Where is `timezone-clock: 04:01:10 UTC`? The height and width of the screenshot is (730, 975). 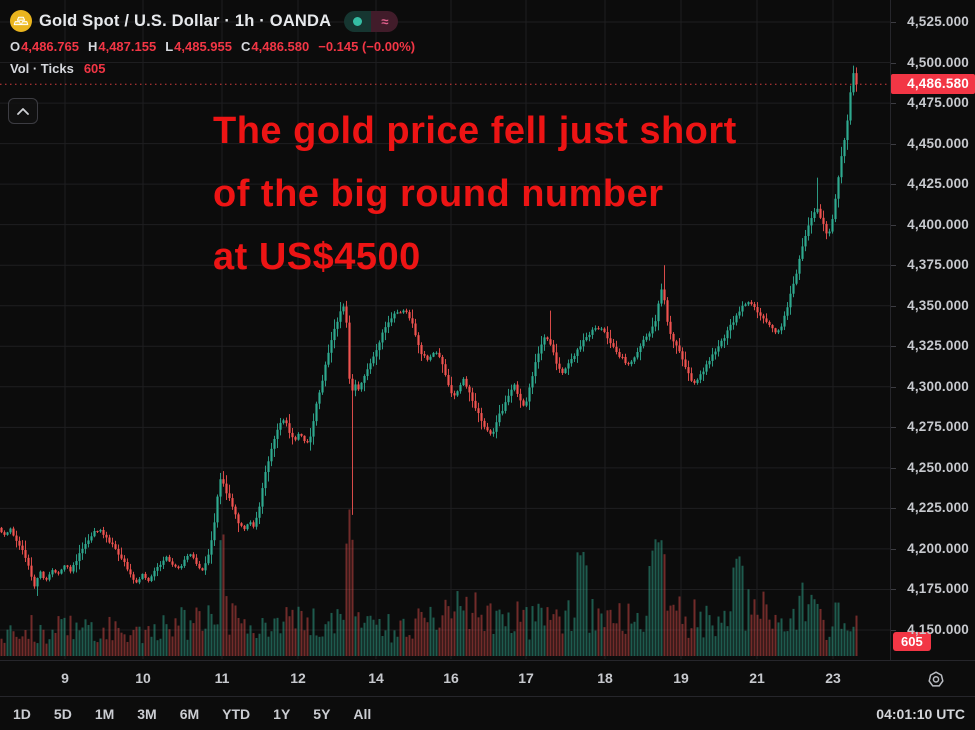
timezone-clock: 04:01:10 UTC is located at coordinates (920, 714).